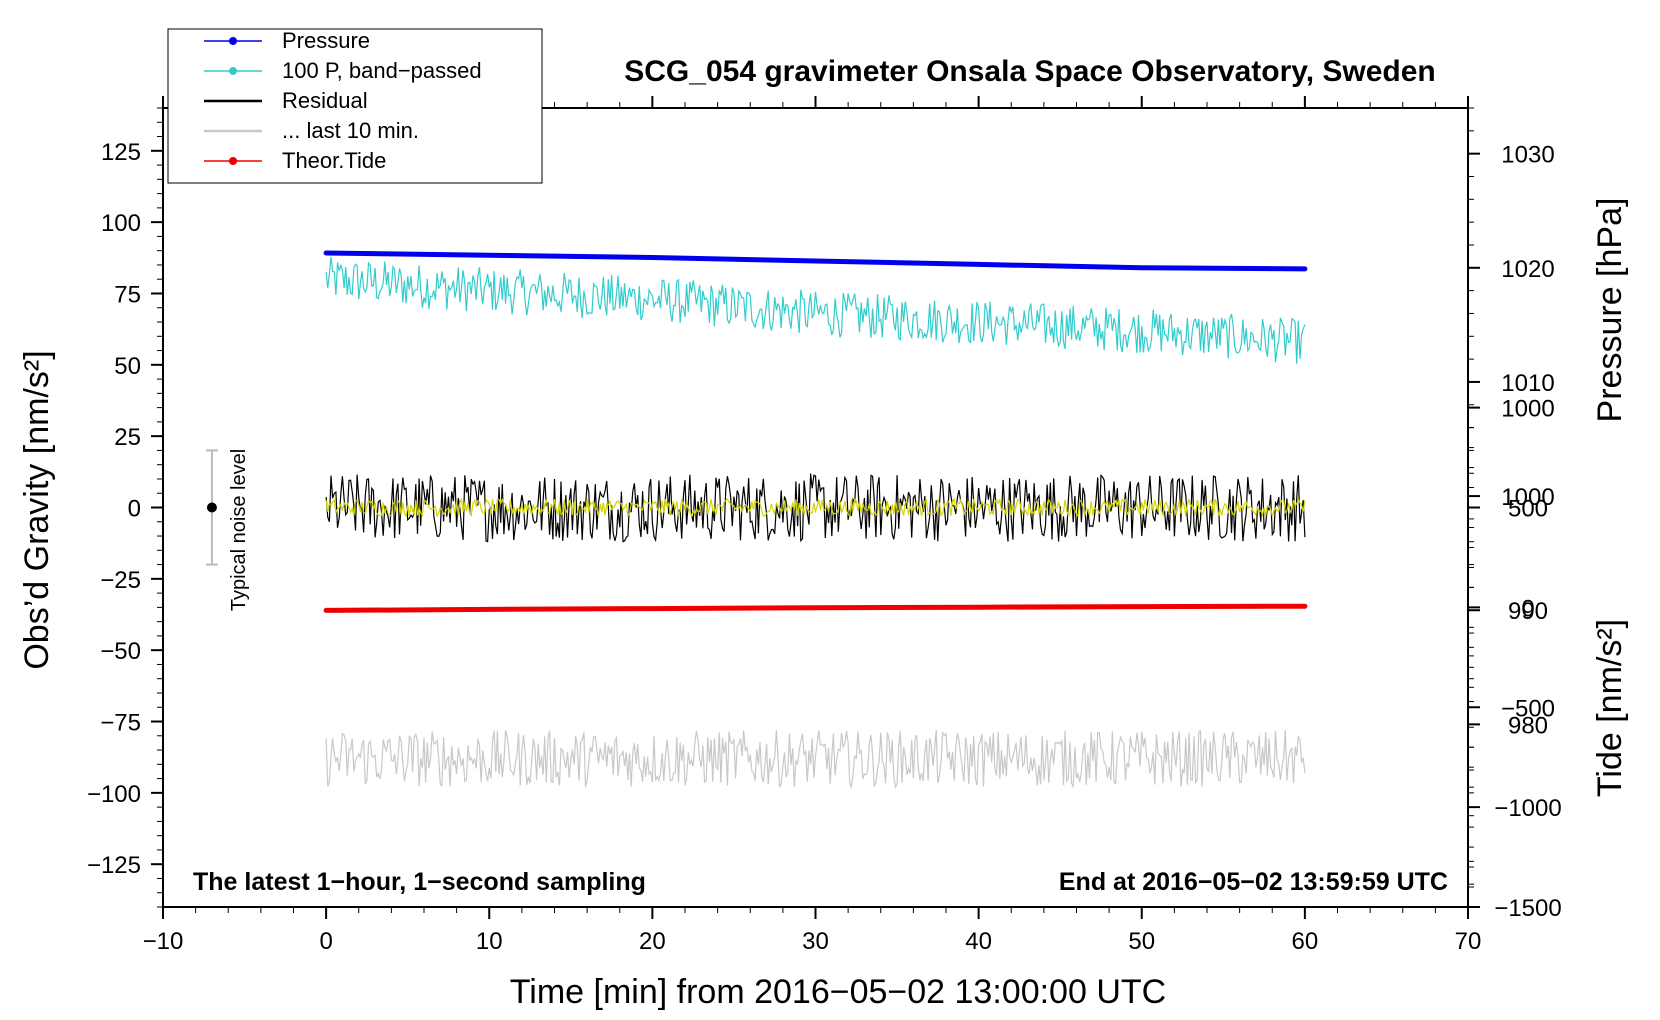 The image size is (1660, 1020). Describe the element at coordinates (1528, 708) in the screenshot. I see `tide-tick-label: −500` at that location.